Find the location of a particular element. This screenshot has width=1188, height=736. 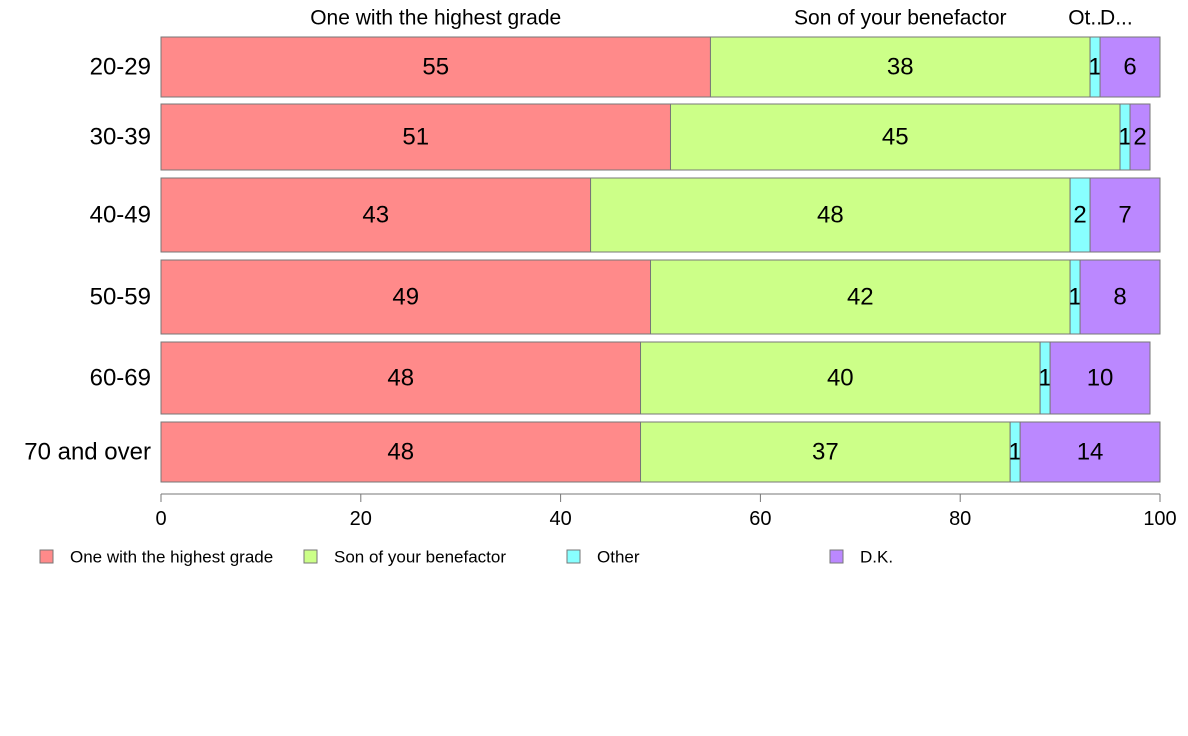

data-label: 14 is located at coordinates (1090, 452).